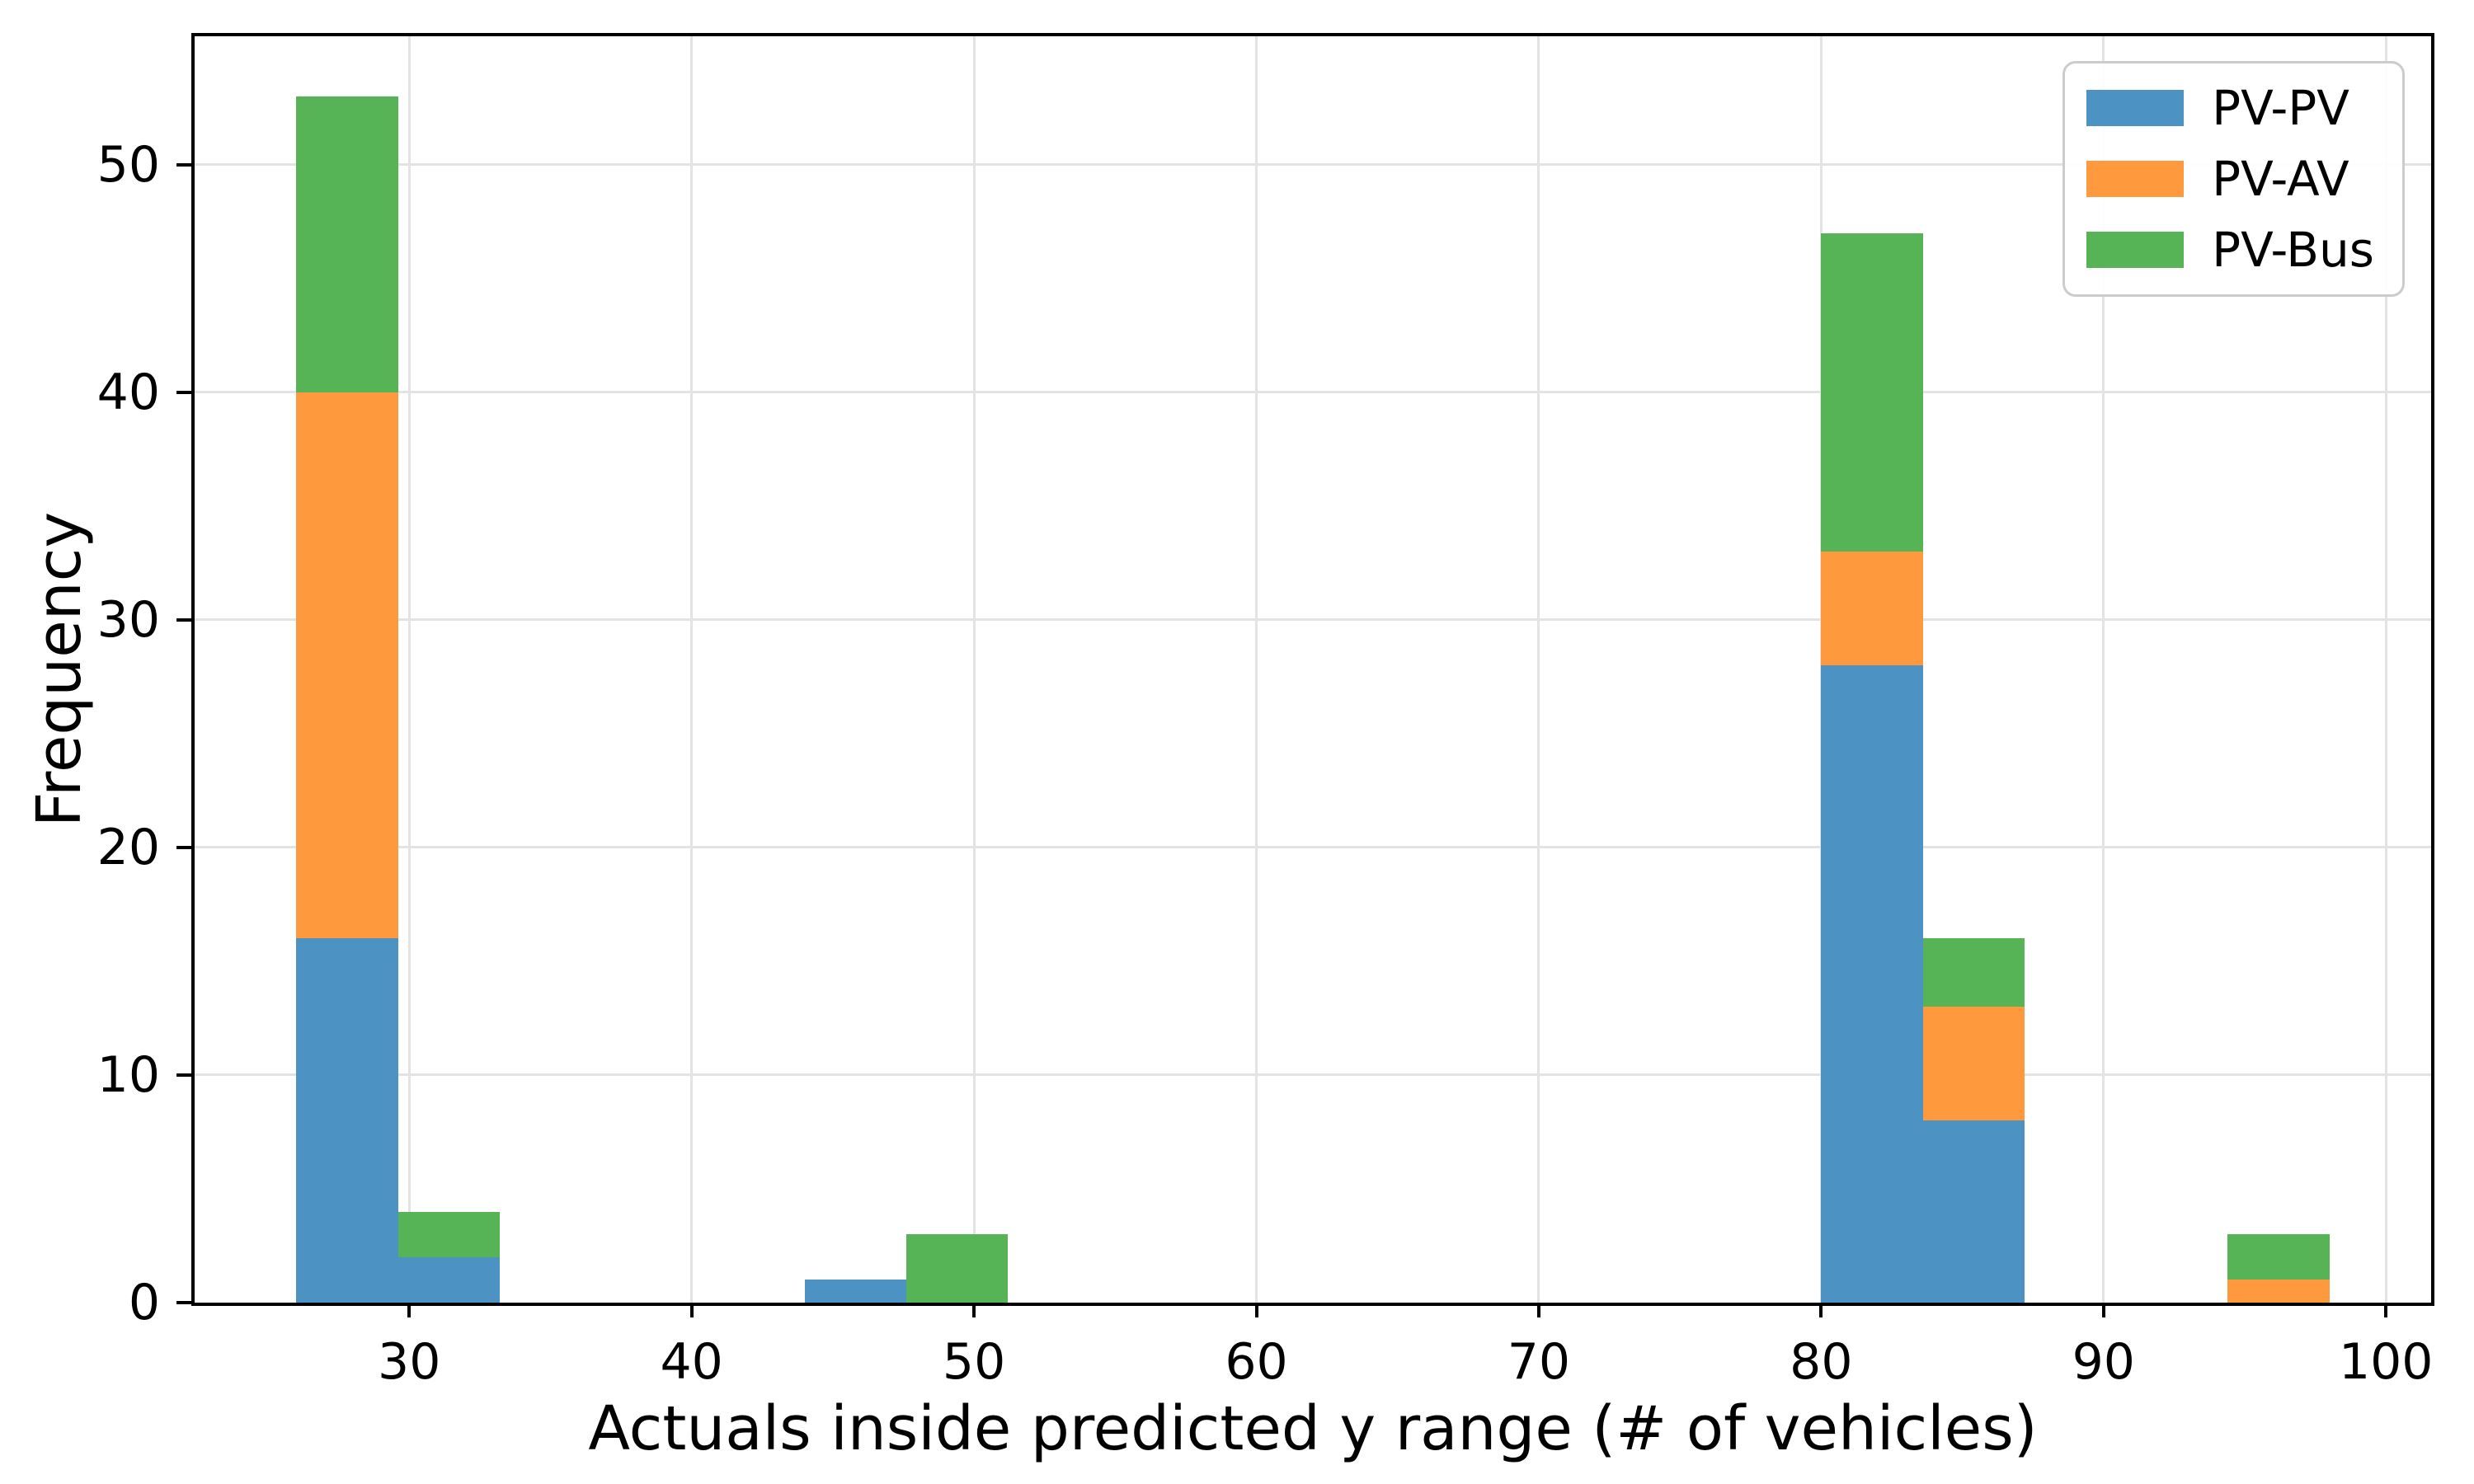 This screenshot has height=1484, width=2474. Describe the element at coordinates (2280, 108) in the screenshot. I see `legend-label: PV-PV` at that location.